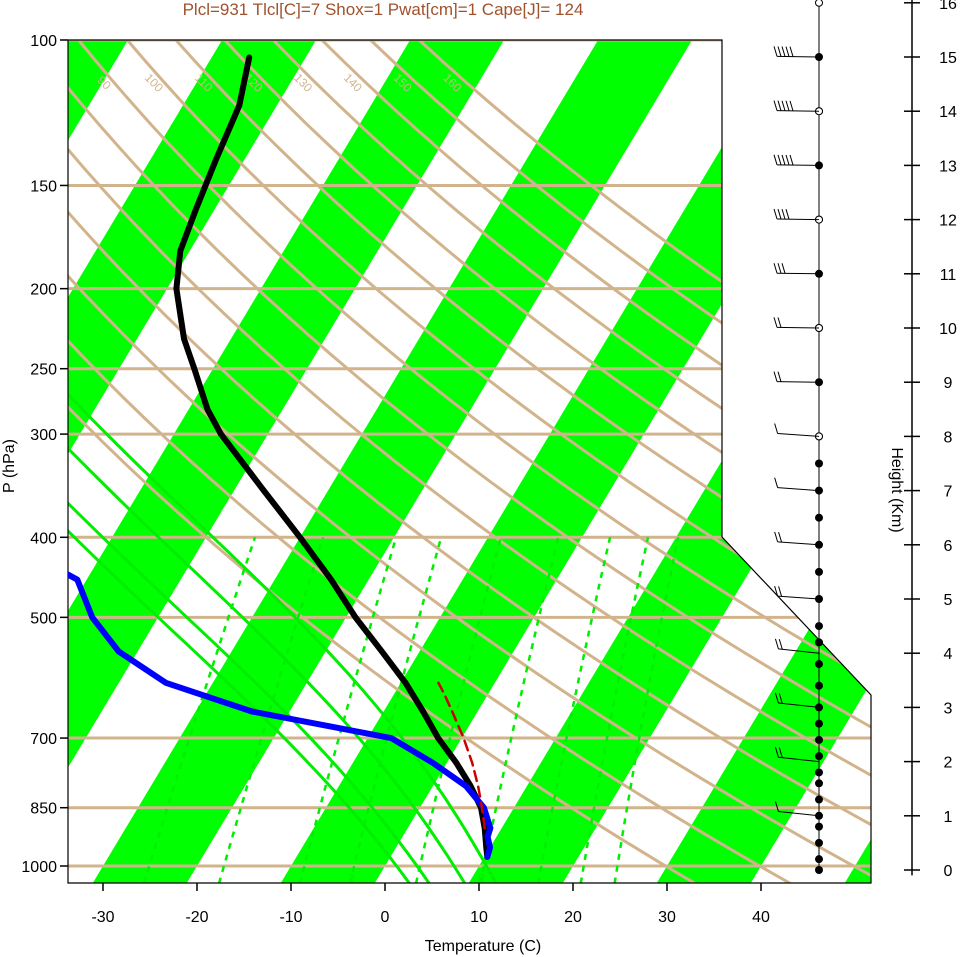  What do you see at coordinates (948, 383) in the screenshot?
I see `height-tick-label: 9` at bounding box center [948, 383].